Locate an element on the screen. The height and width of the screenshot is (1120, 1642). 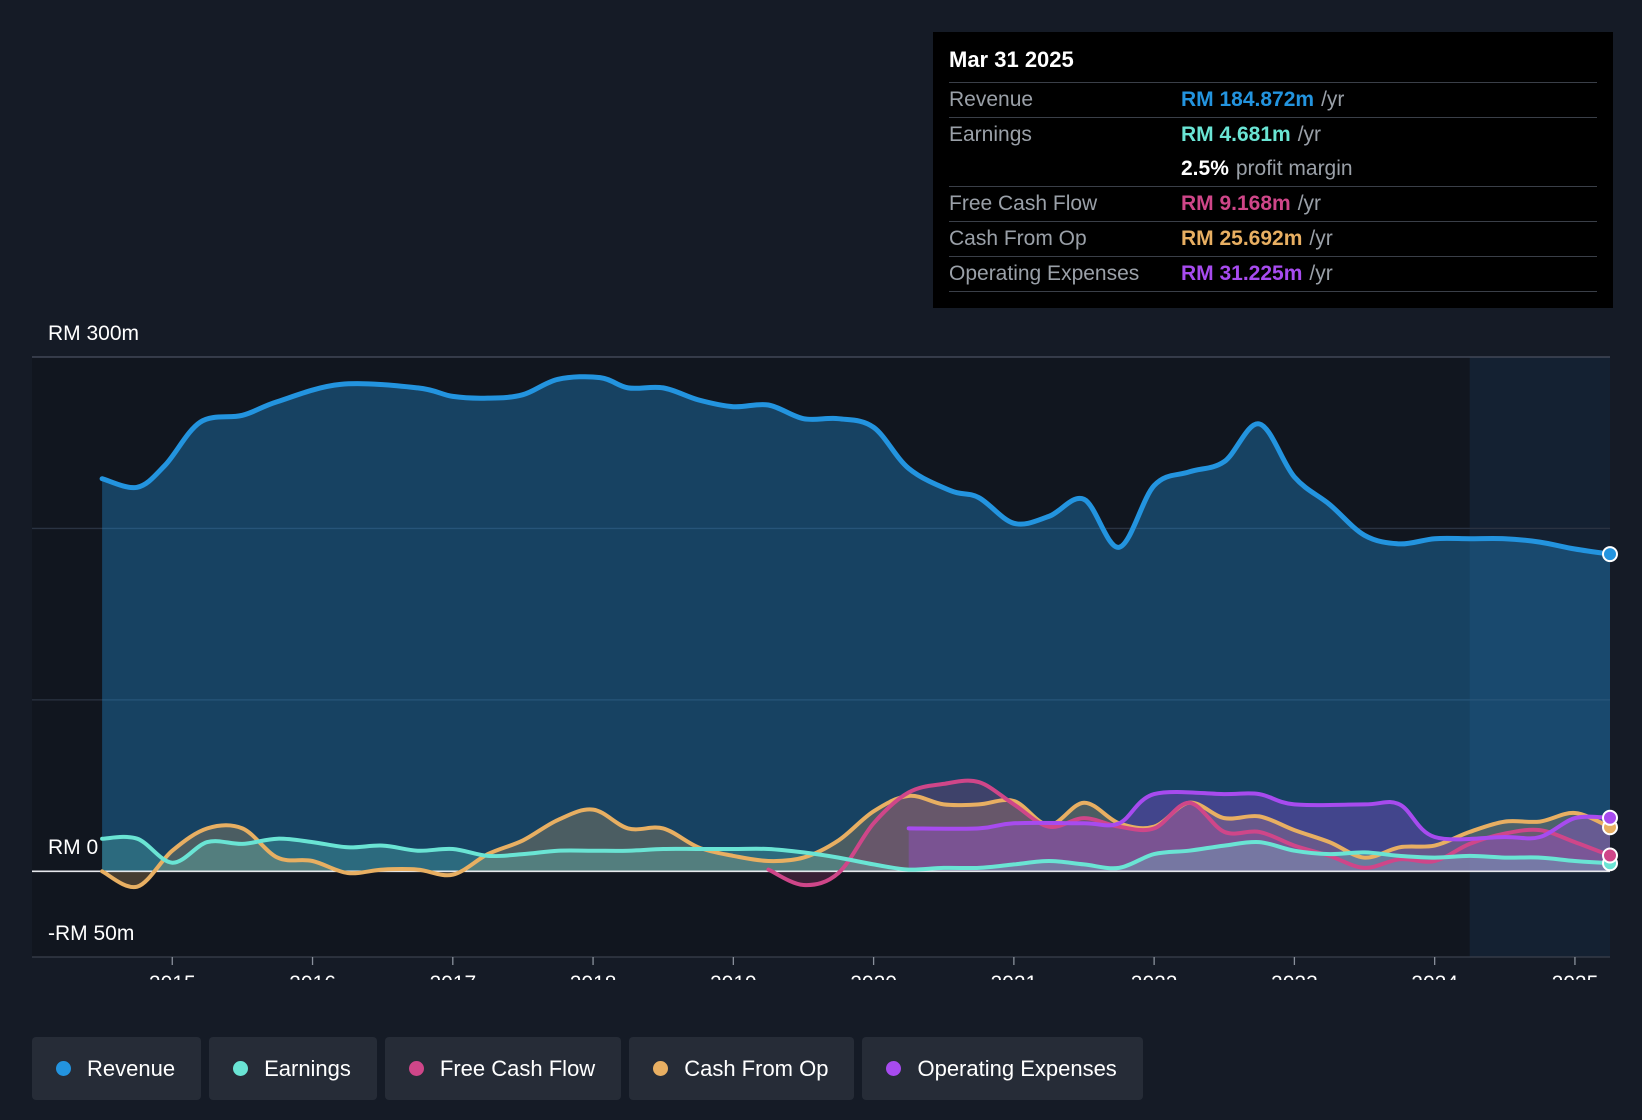
tooltip-value: RM 9.168m is located at coordinates (1236, 203).